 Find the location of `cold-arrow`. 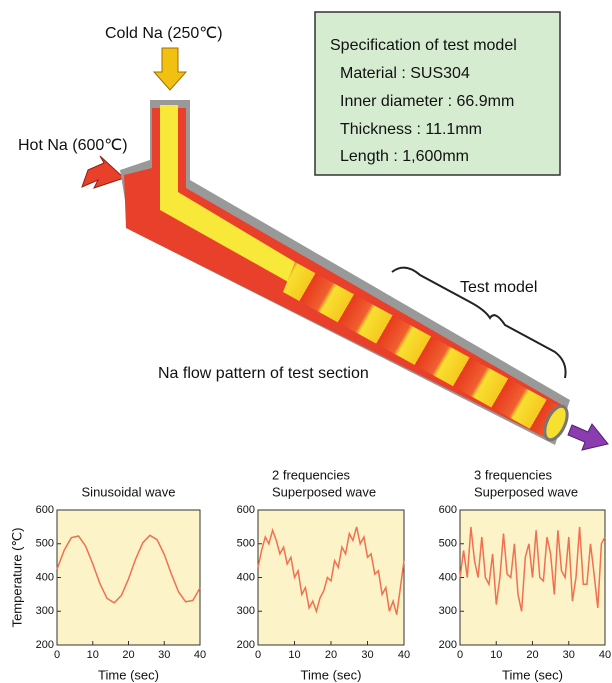

cold-arrow is located at coordinates (170, 69).